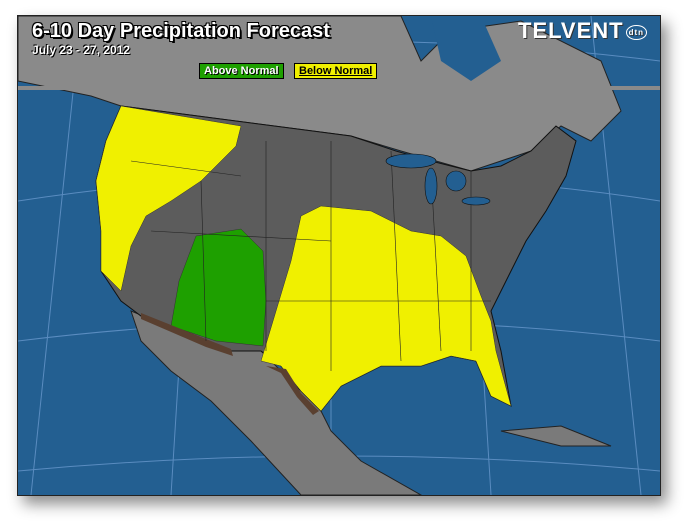  What do you see at coordinates (571, 30) in the screenshot?
I see `logo-text: TELVENT` at bounding box center [571, 30].